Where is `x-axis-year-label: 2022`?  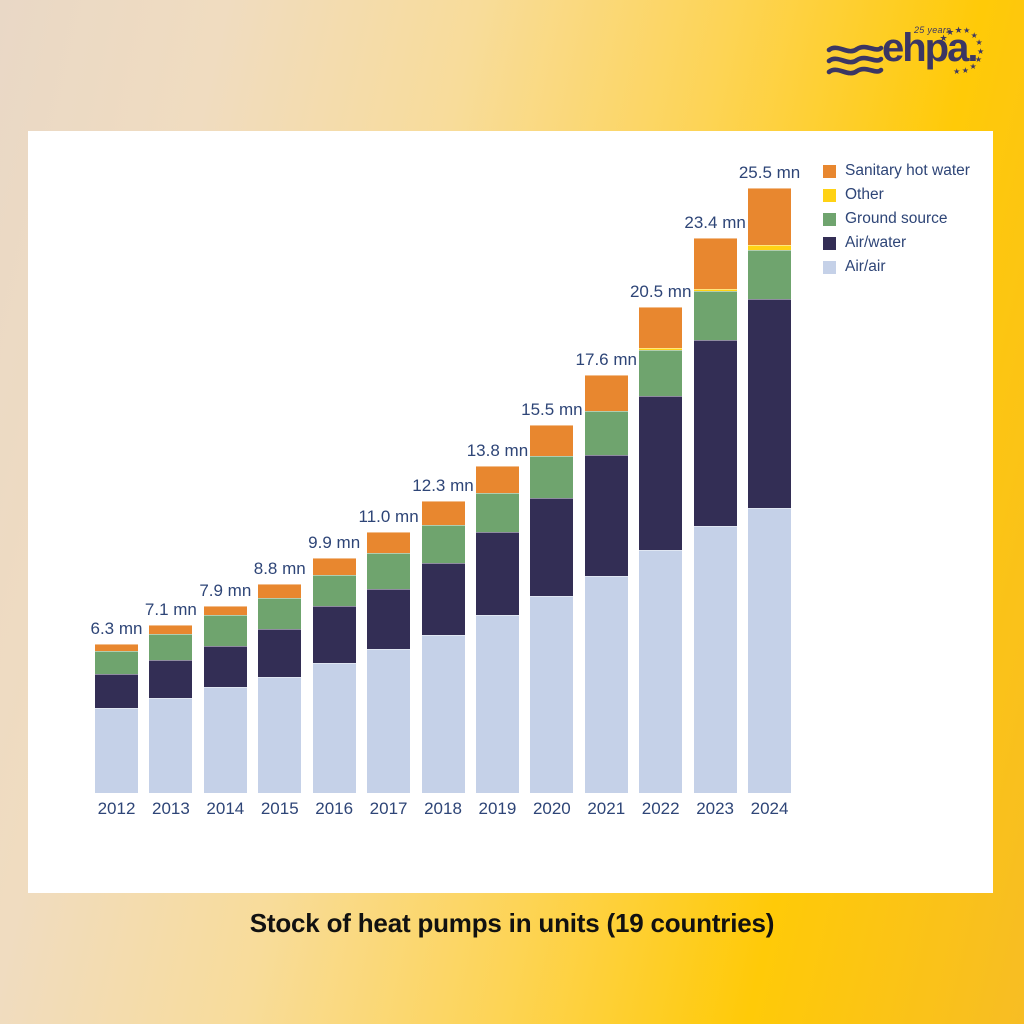
x-axis-year-label: 2022 is located at coordinates (660, 808).